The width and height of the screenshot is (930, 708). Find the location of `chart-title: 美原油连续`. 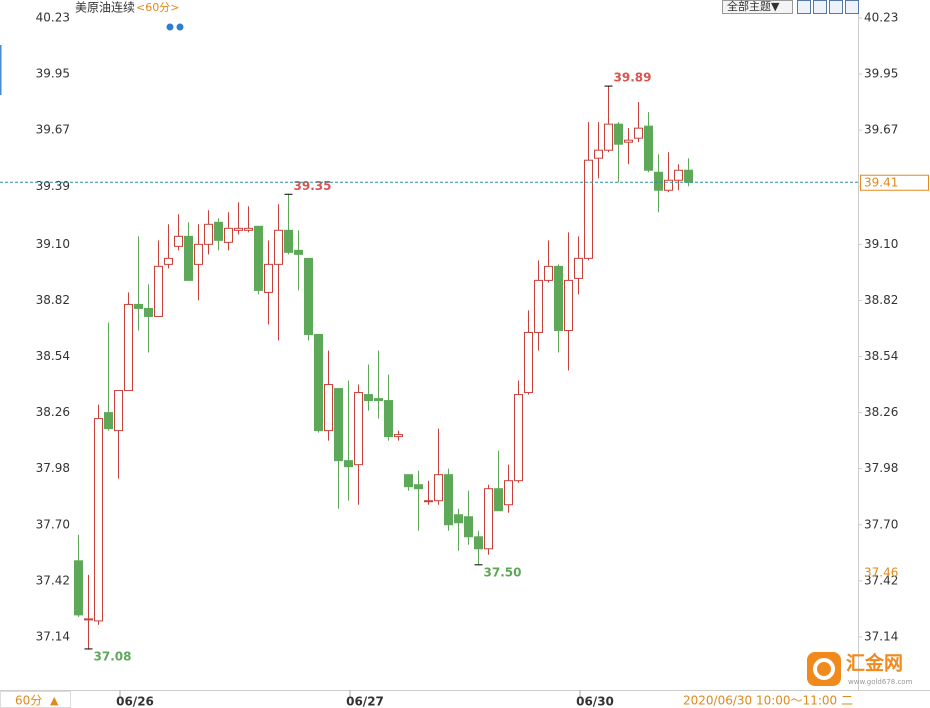

chart-title: 美原油连续 is located at coordinates (105, 7).